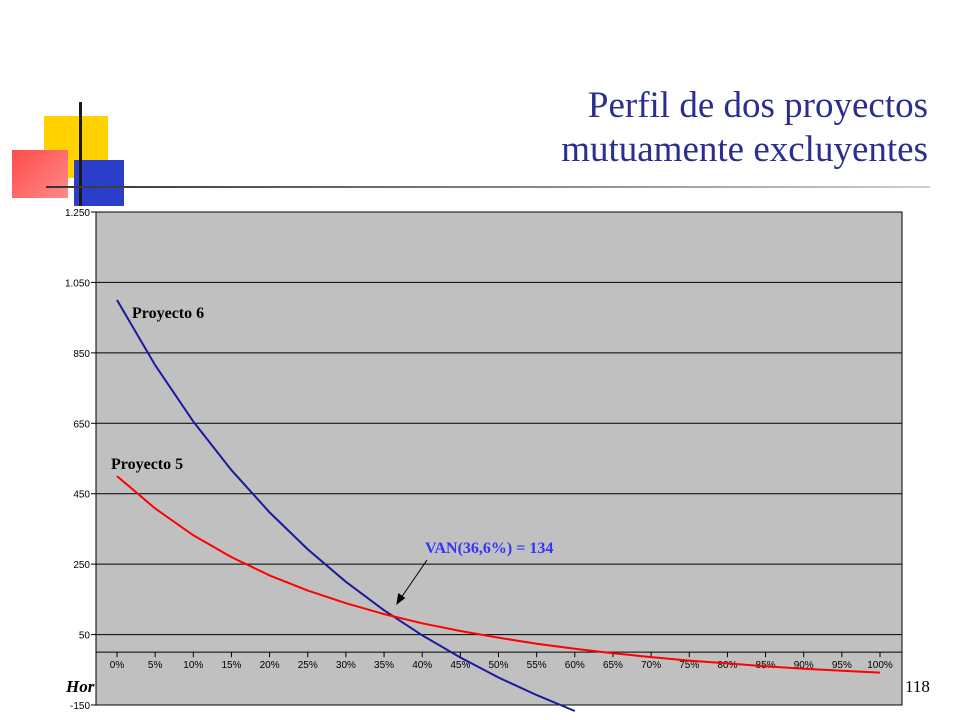 Image resolution: width=960 pixels, height=720 pixels. What do you see at coordinates (757, 105) in the screenshot?
I see `slide-title-line-1: Perfil de dos proyectos` at bounding box center [757, 105].